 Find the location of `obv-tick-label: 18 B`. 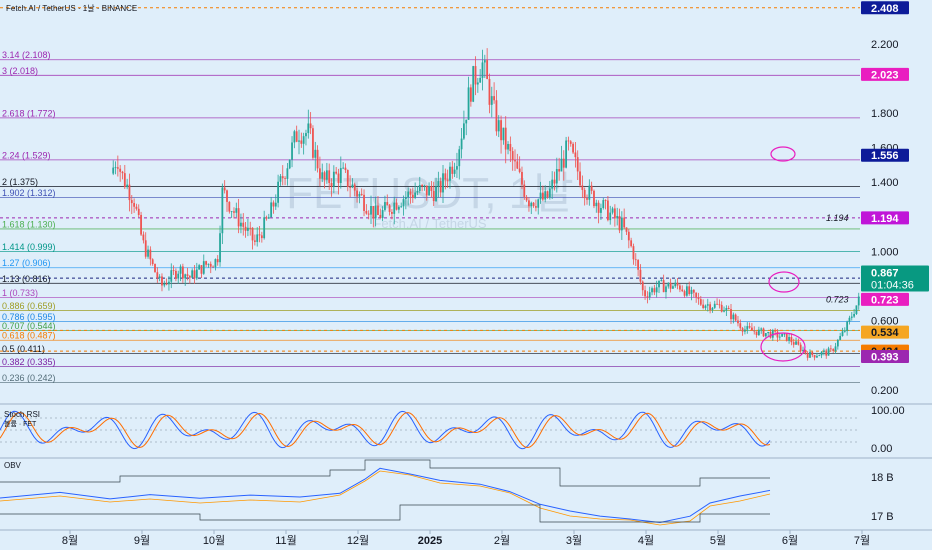

obv-tick-label: 18 B is located at coordinates (882, 478).